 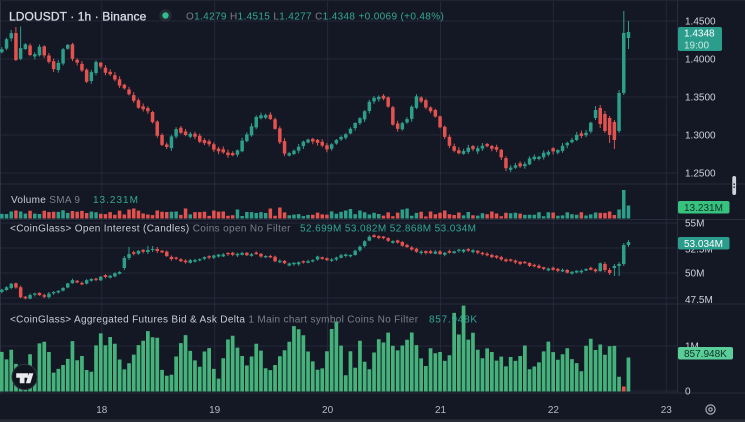 What do you see at coordinates (554, 410) in the screenshot?
I see `svg-text: 22` at bounding box center [554, 410].